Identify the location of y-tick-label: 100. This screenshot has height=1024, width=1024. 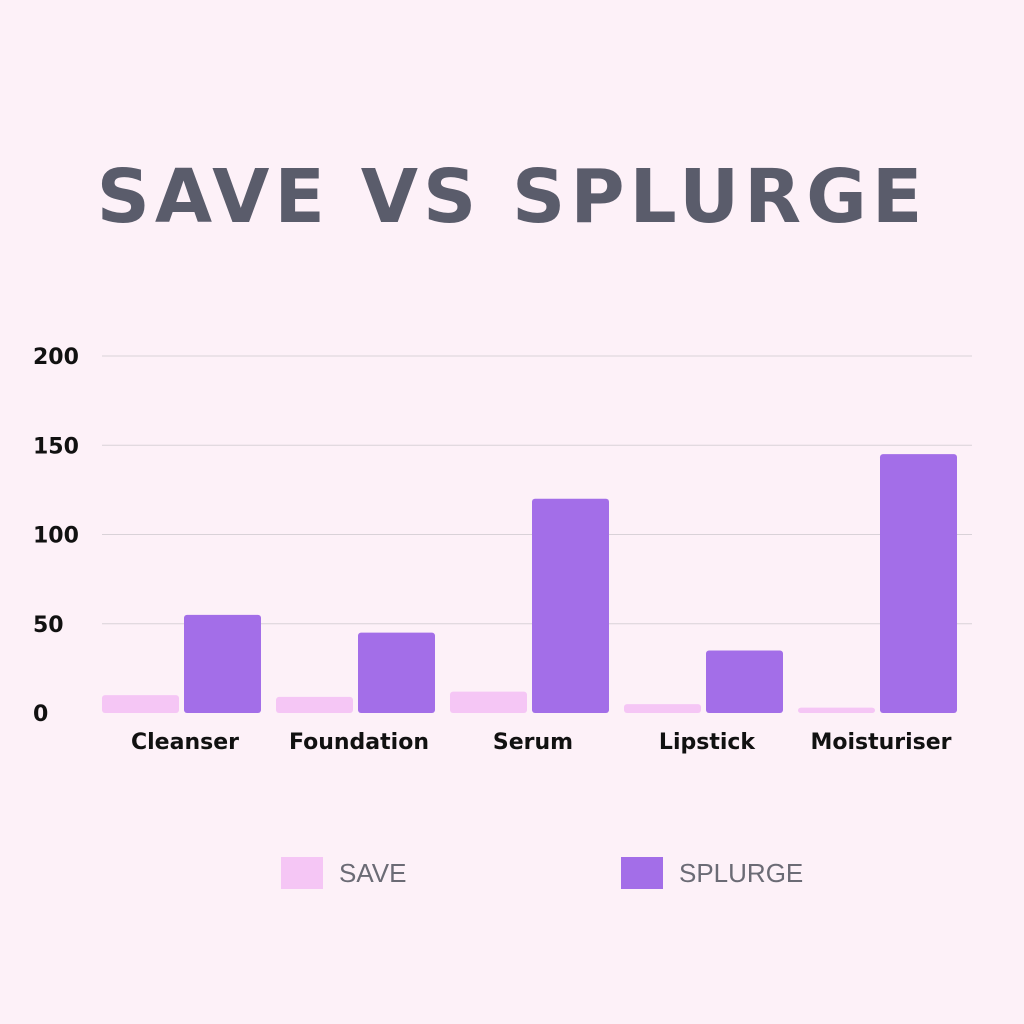
(56, 536).